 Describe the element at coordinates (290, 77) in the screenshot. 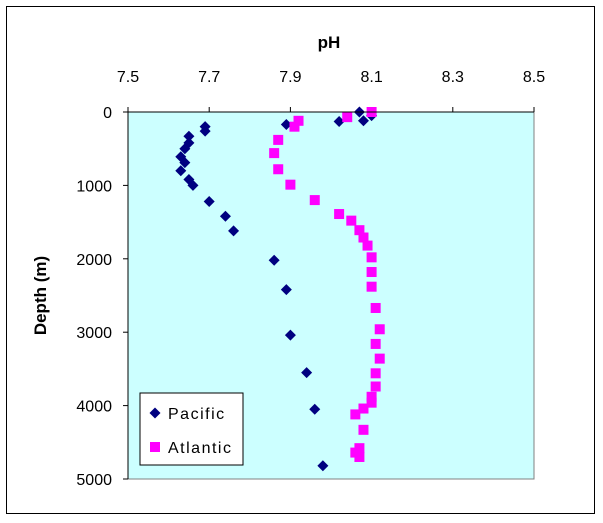

I see `x-tick-label: 7.9` at that location.